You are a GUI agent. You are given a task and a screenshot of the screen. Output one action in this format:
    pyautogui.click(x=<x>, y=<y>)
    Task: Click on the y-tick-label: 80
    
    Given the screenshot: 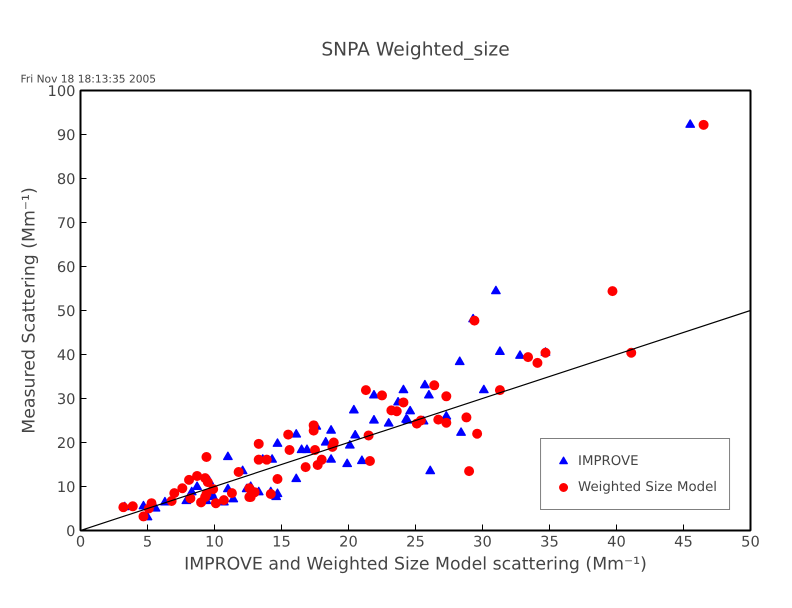 What is the action you would take?
    pyautogui.click(x=66, y=179)
    